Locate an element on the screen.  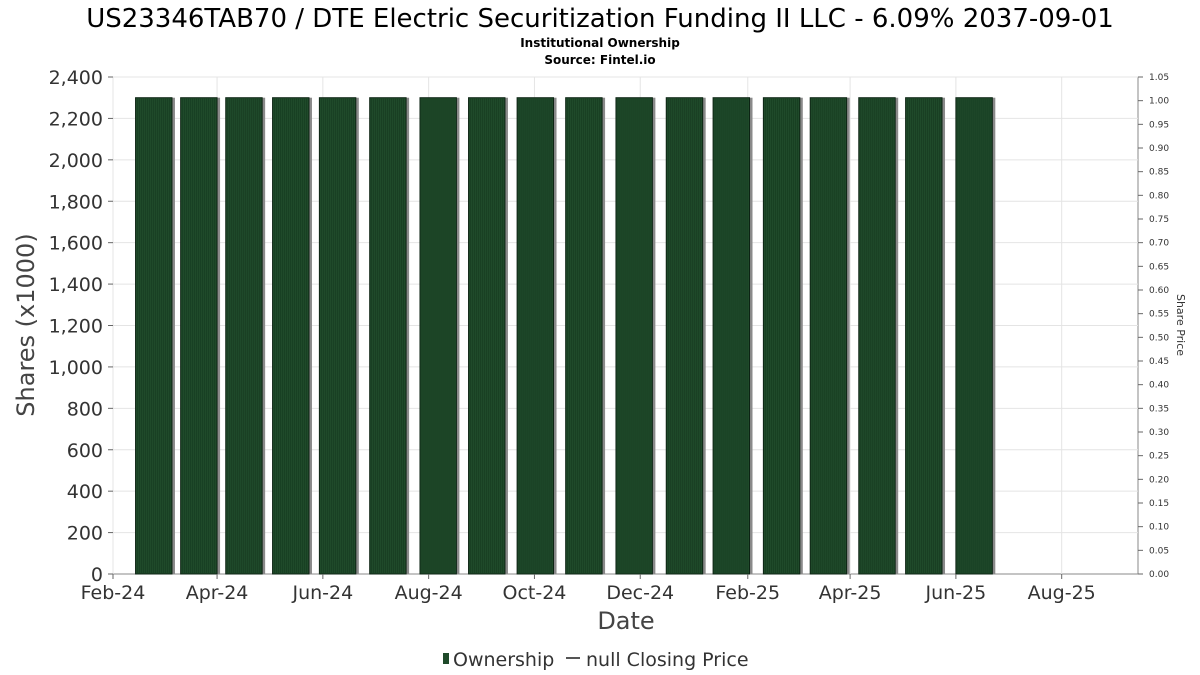
y2-tick-label: 0.25 is located at coordinates (1159, 457).